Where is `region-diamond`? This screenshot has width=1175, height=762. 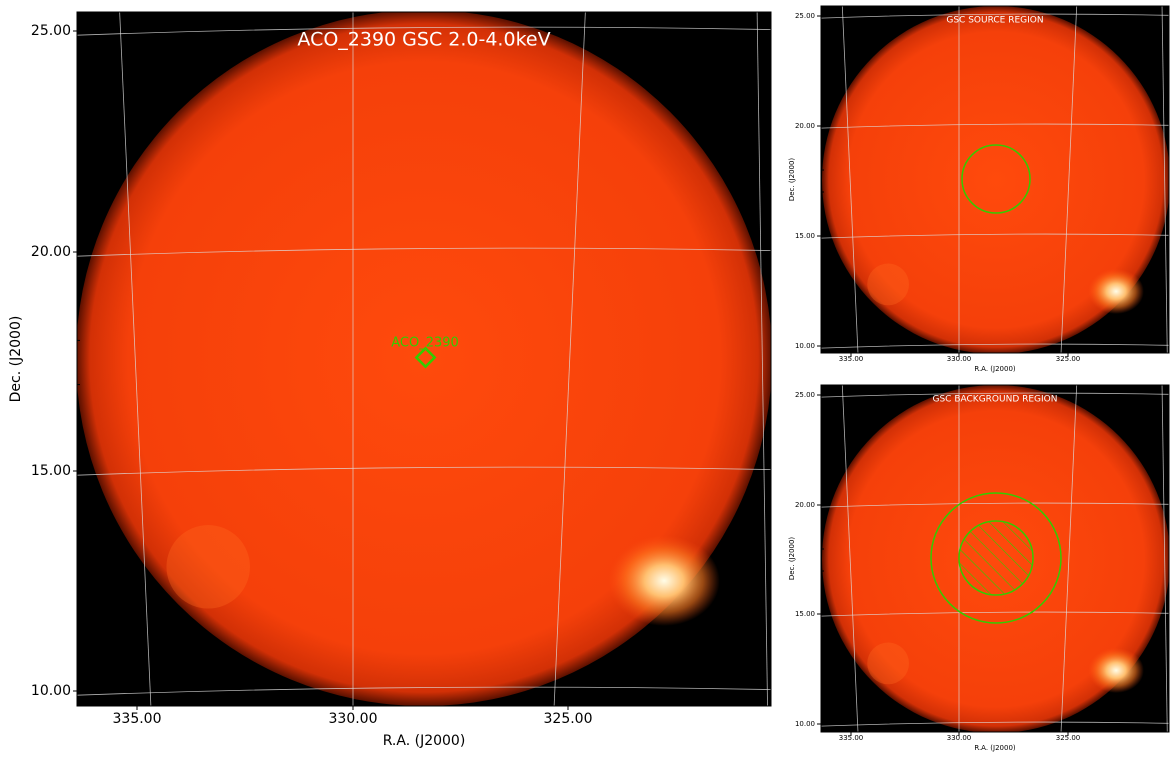 region-diamond is located at coordinates (425, 357).